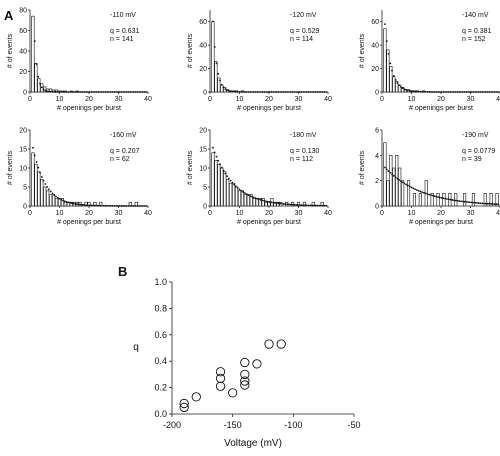  What do you see at coordinates (160, 388) in the screenshot?
I see `y-tick-label: 0.2` at bounding box center [160, 388].